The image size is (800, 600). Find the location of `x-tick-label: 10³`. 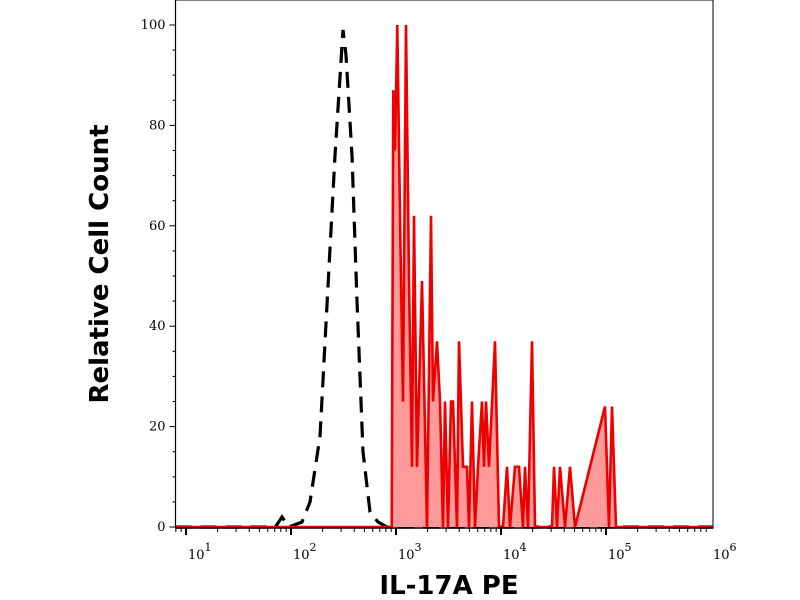

x-tick-label: 10³ is located at coordinates (410, 552).